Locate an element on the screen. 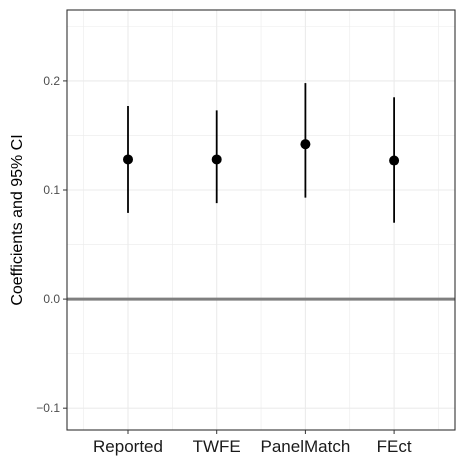 This screenshot has width=465, height=465. x-tick-label-panelmatch: PanelMatch is located at coordinates (306, 446).